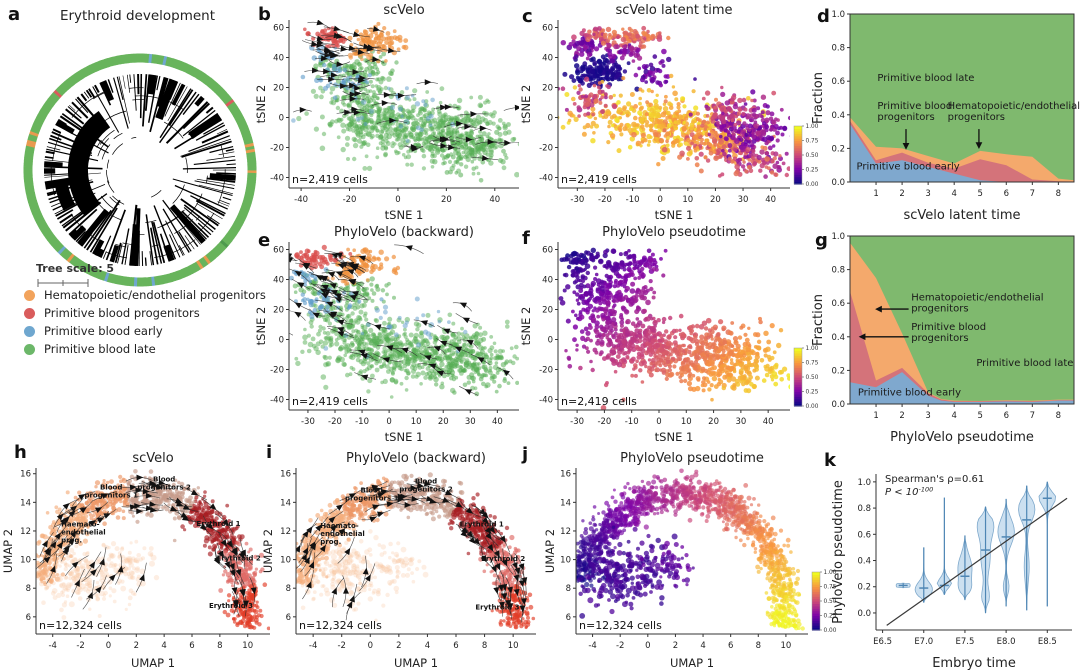 The image size is (1080, 672). I want to click on legend-item-blood-late: Primitive blood late, so click(90, 349).